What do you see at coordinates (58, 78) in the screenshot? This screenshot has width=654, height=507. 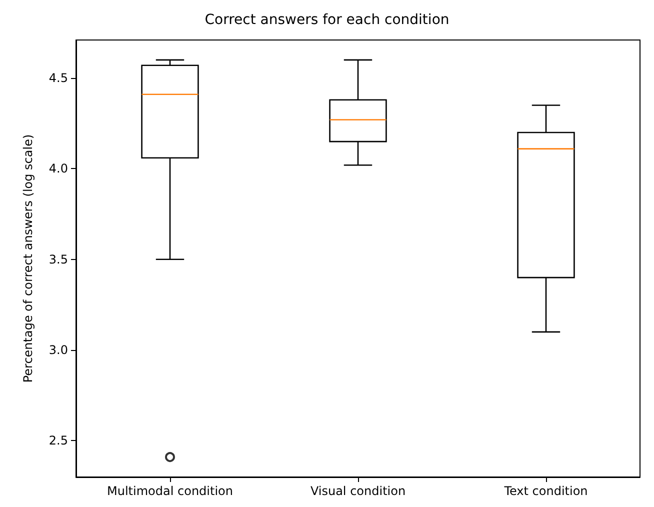 I see `y-tick-label: 4.5` at bounding box center [58, 78].